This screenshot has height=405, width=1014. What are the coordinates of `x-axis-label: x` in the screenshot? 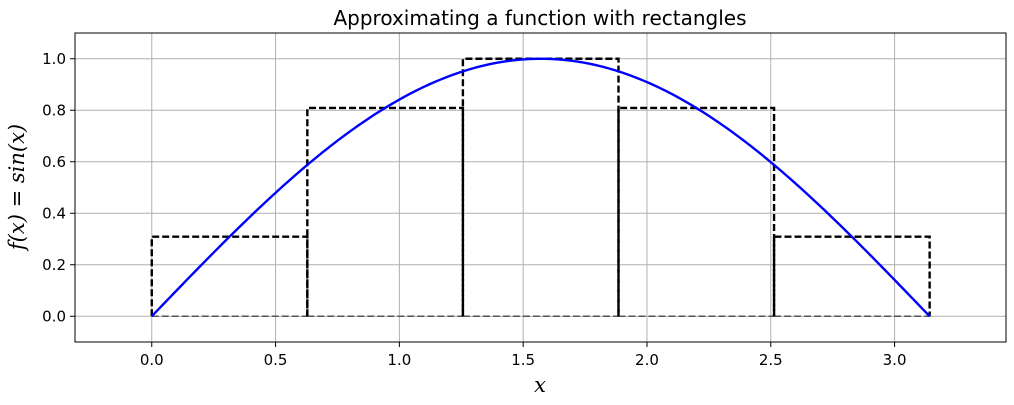 It's located at (540, 385).